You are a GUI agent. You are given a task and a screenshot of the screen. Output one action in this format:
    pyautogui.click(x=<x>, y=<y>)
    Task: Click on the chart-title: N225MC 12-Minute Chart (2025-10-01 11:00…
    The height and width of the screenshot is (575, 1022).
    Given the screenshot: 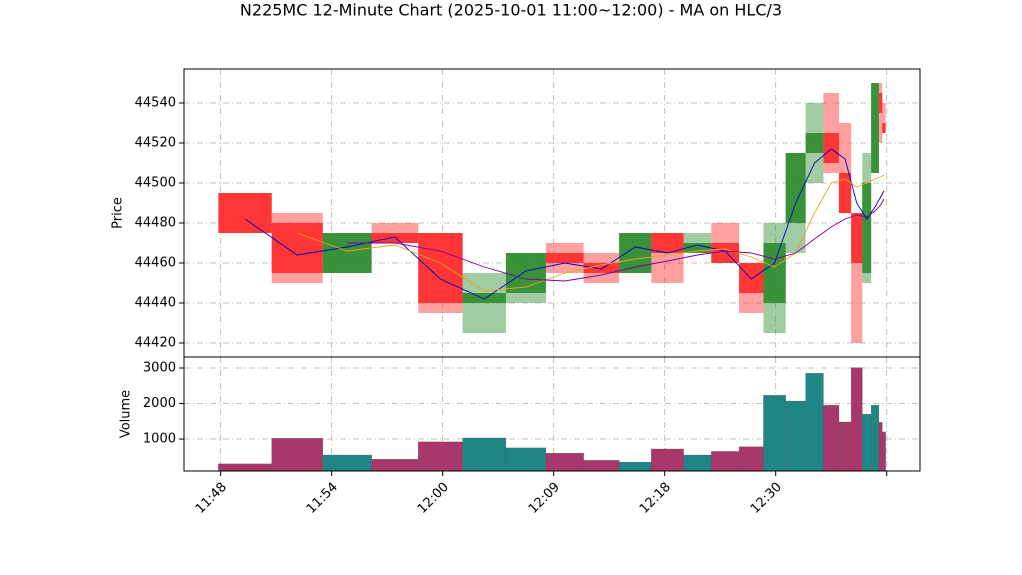 What is the action you would take?
    pyautogui.click(x=511, y=10)
    